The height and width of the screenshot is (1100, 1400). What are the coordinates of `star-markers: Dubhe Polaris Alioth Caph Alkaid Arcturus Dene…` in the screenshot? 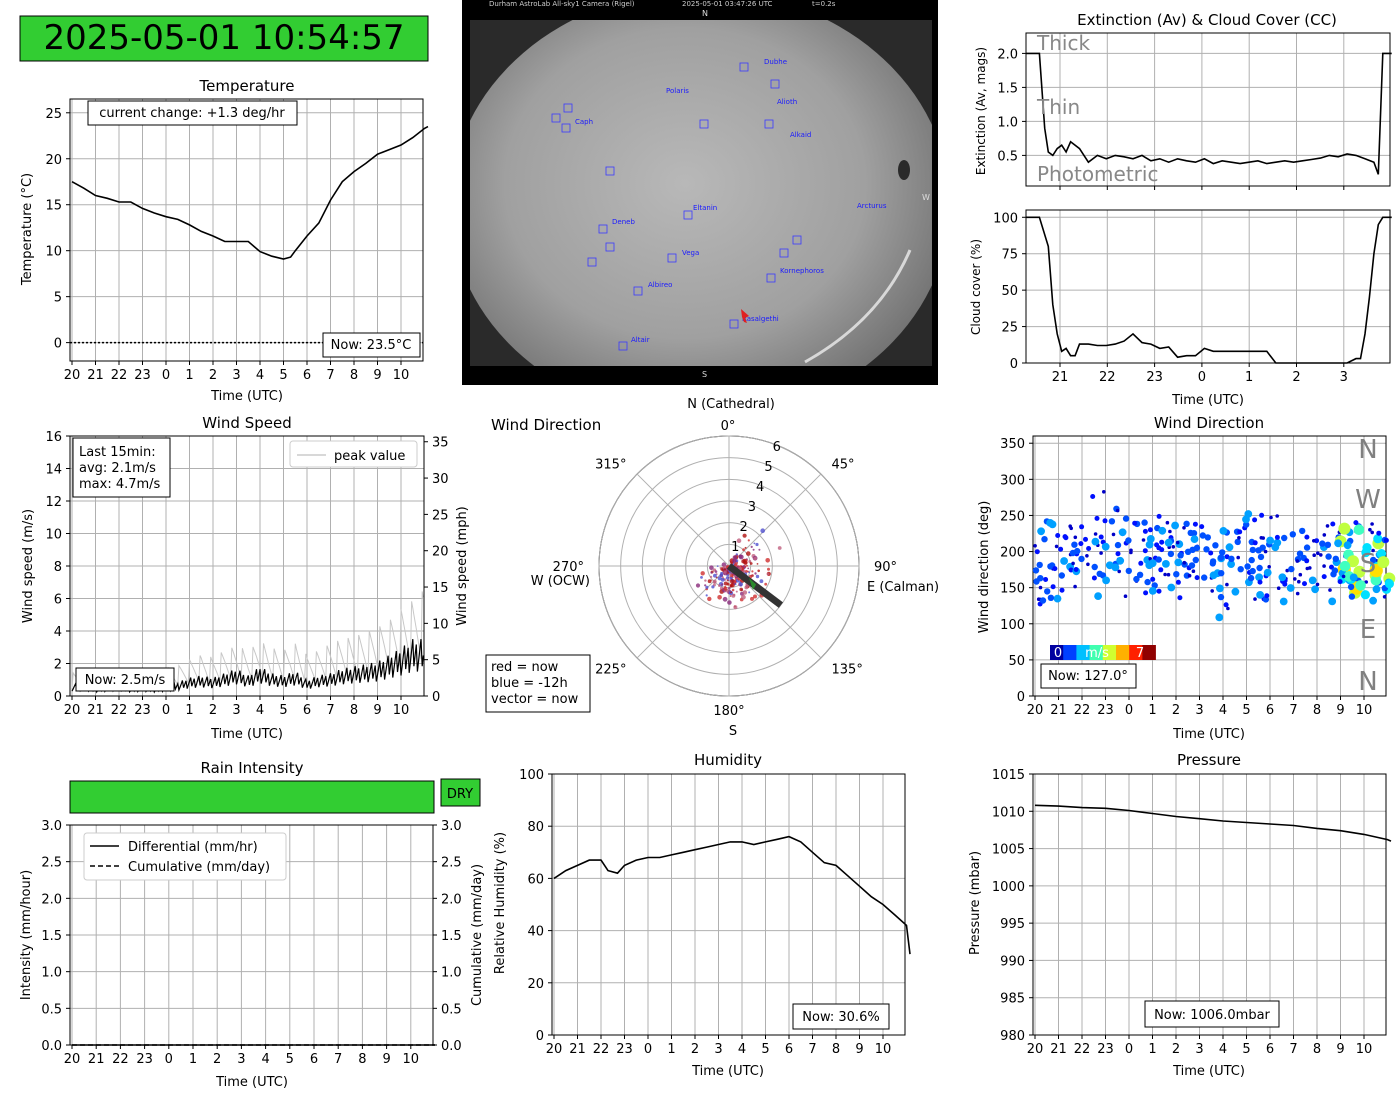 It's located at (719, 204).